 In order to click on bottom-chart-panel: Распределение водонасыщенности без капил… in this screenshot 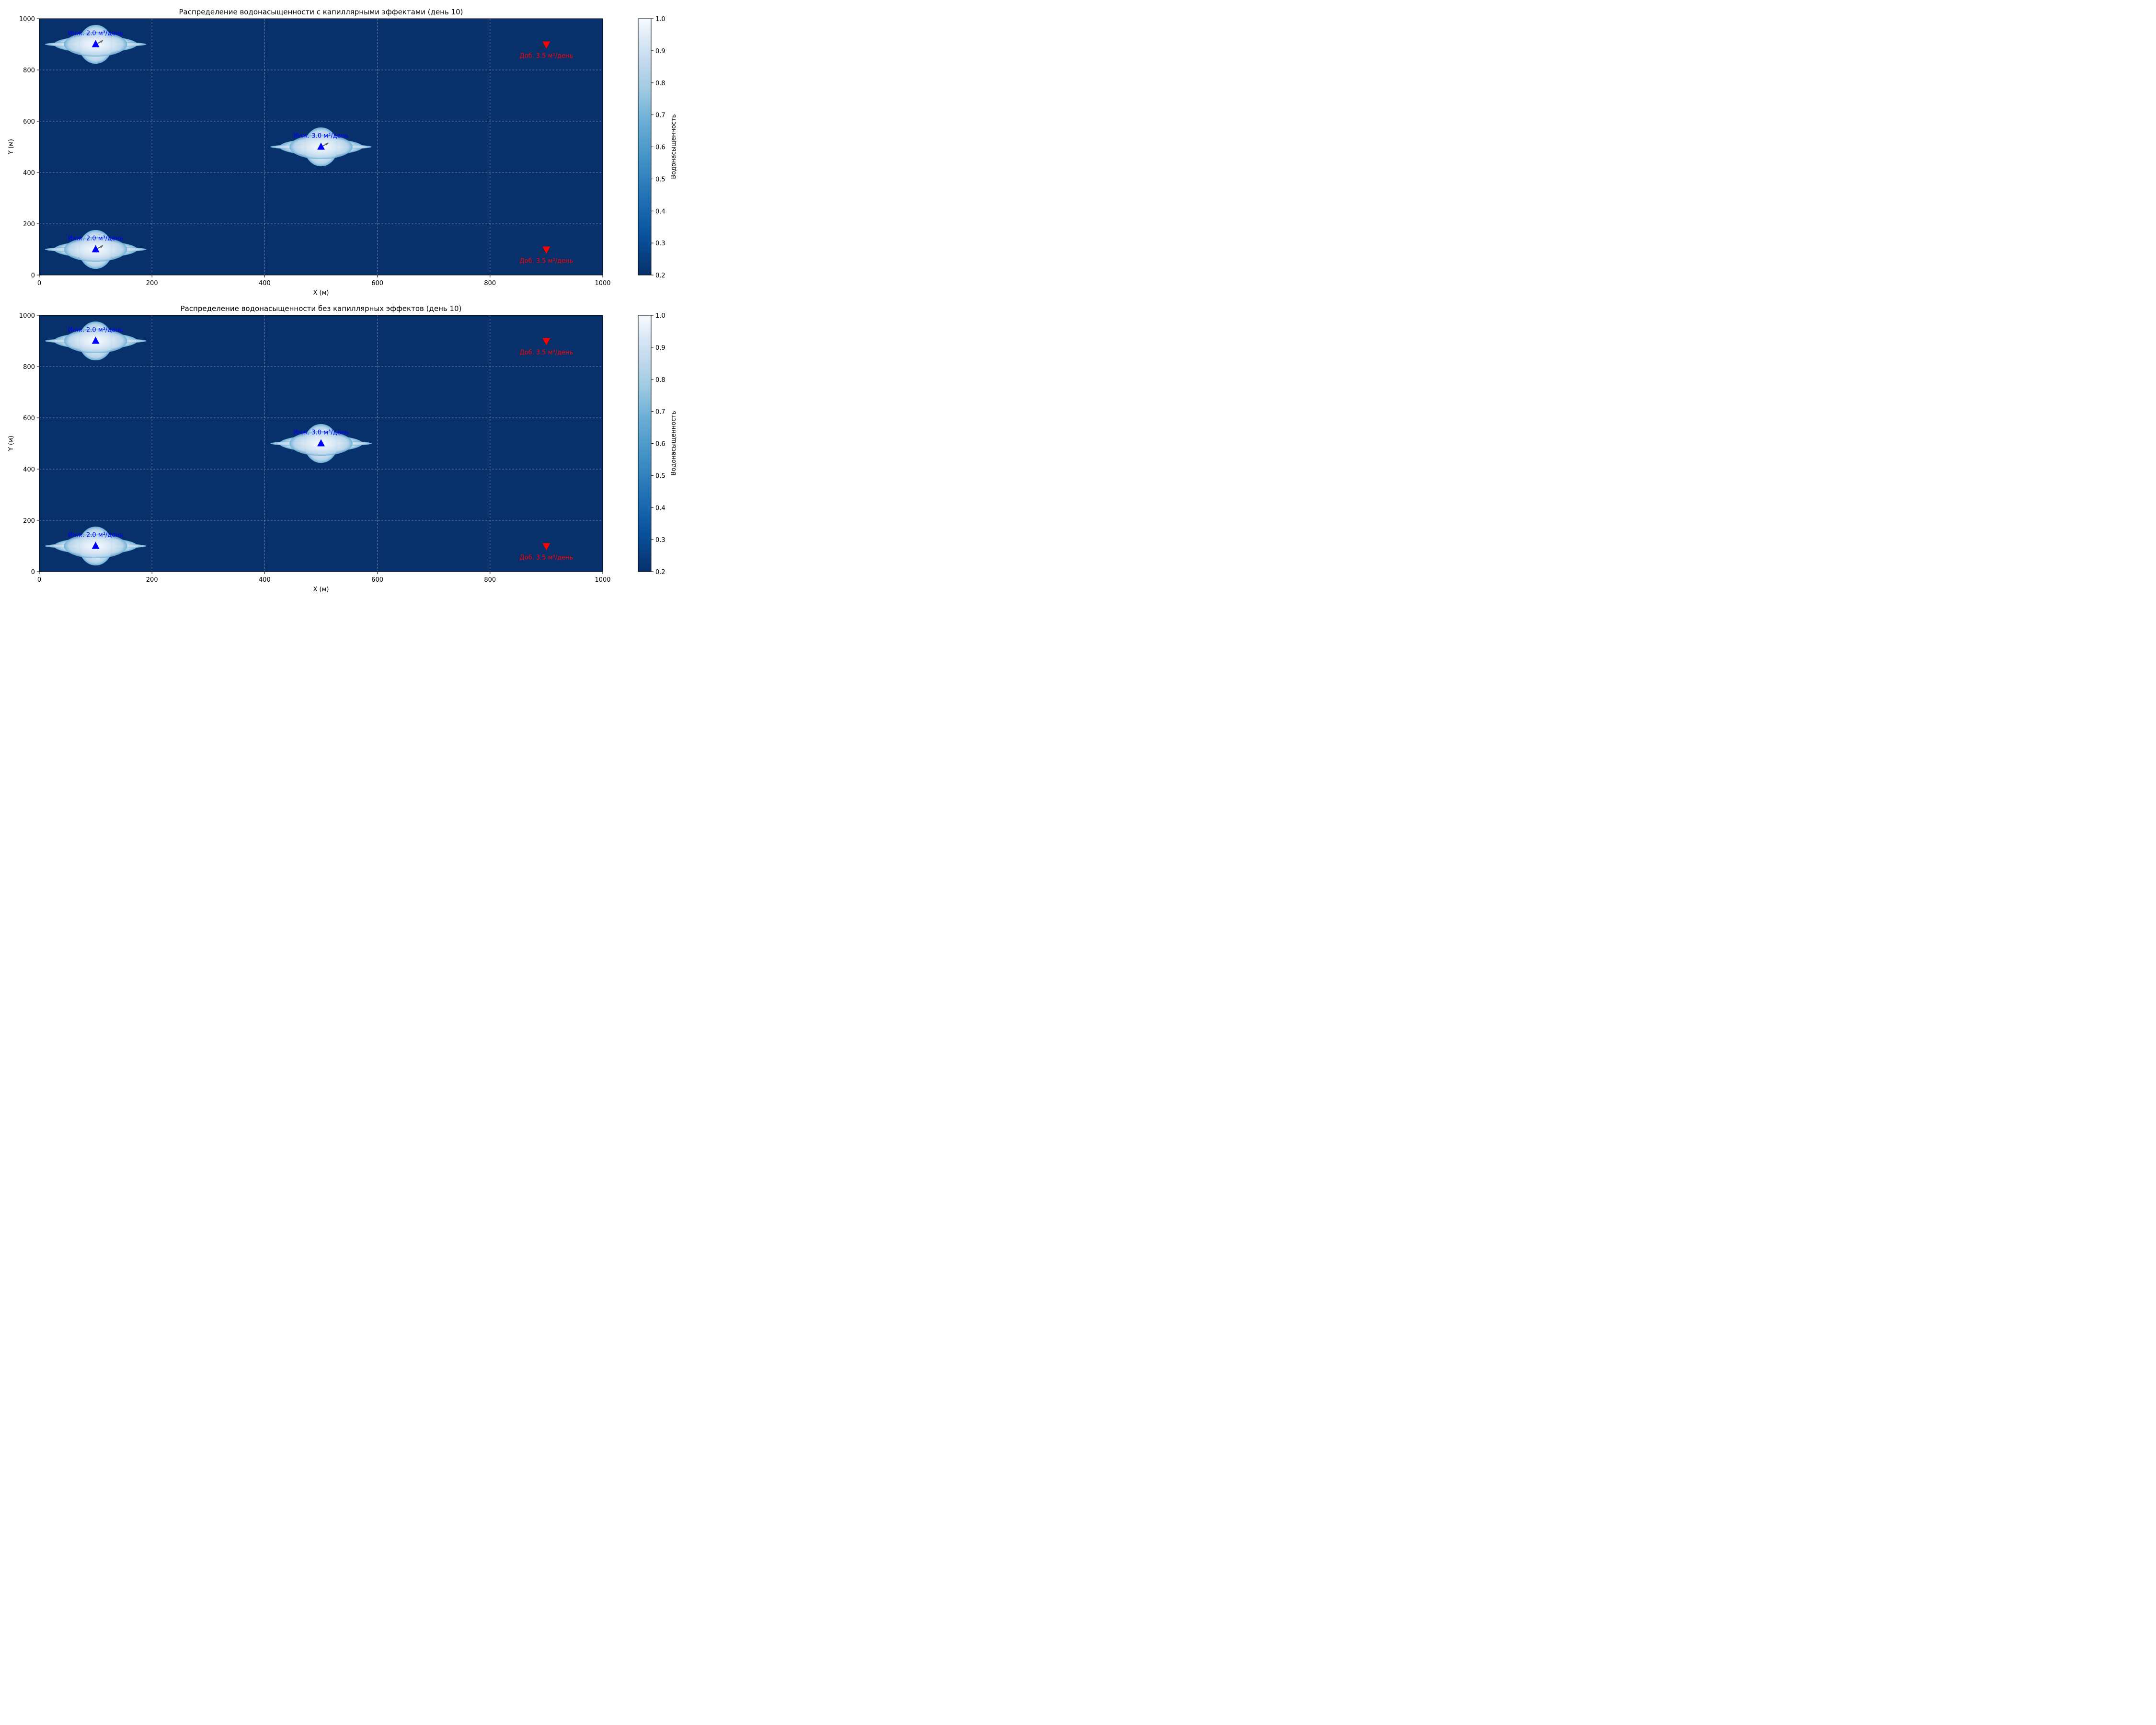, I will do `click(342, 448)`.